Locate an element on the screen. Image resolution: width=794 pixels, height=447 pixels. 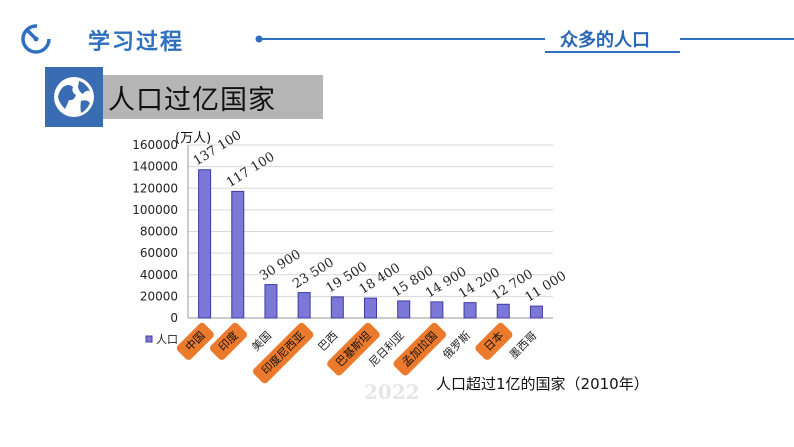
section-icon-box is located at coordinates (74, 97).